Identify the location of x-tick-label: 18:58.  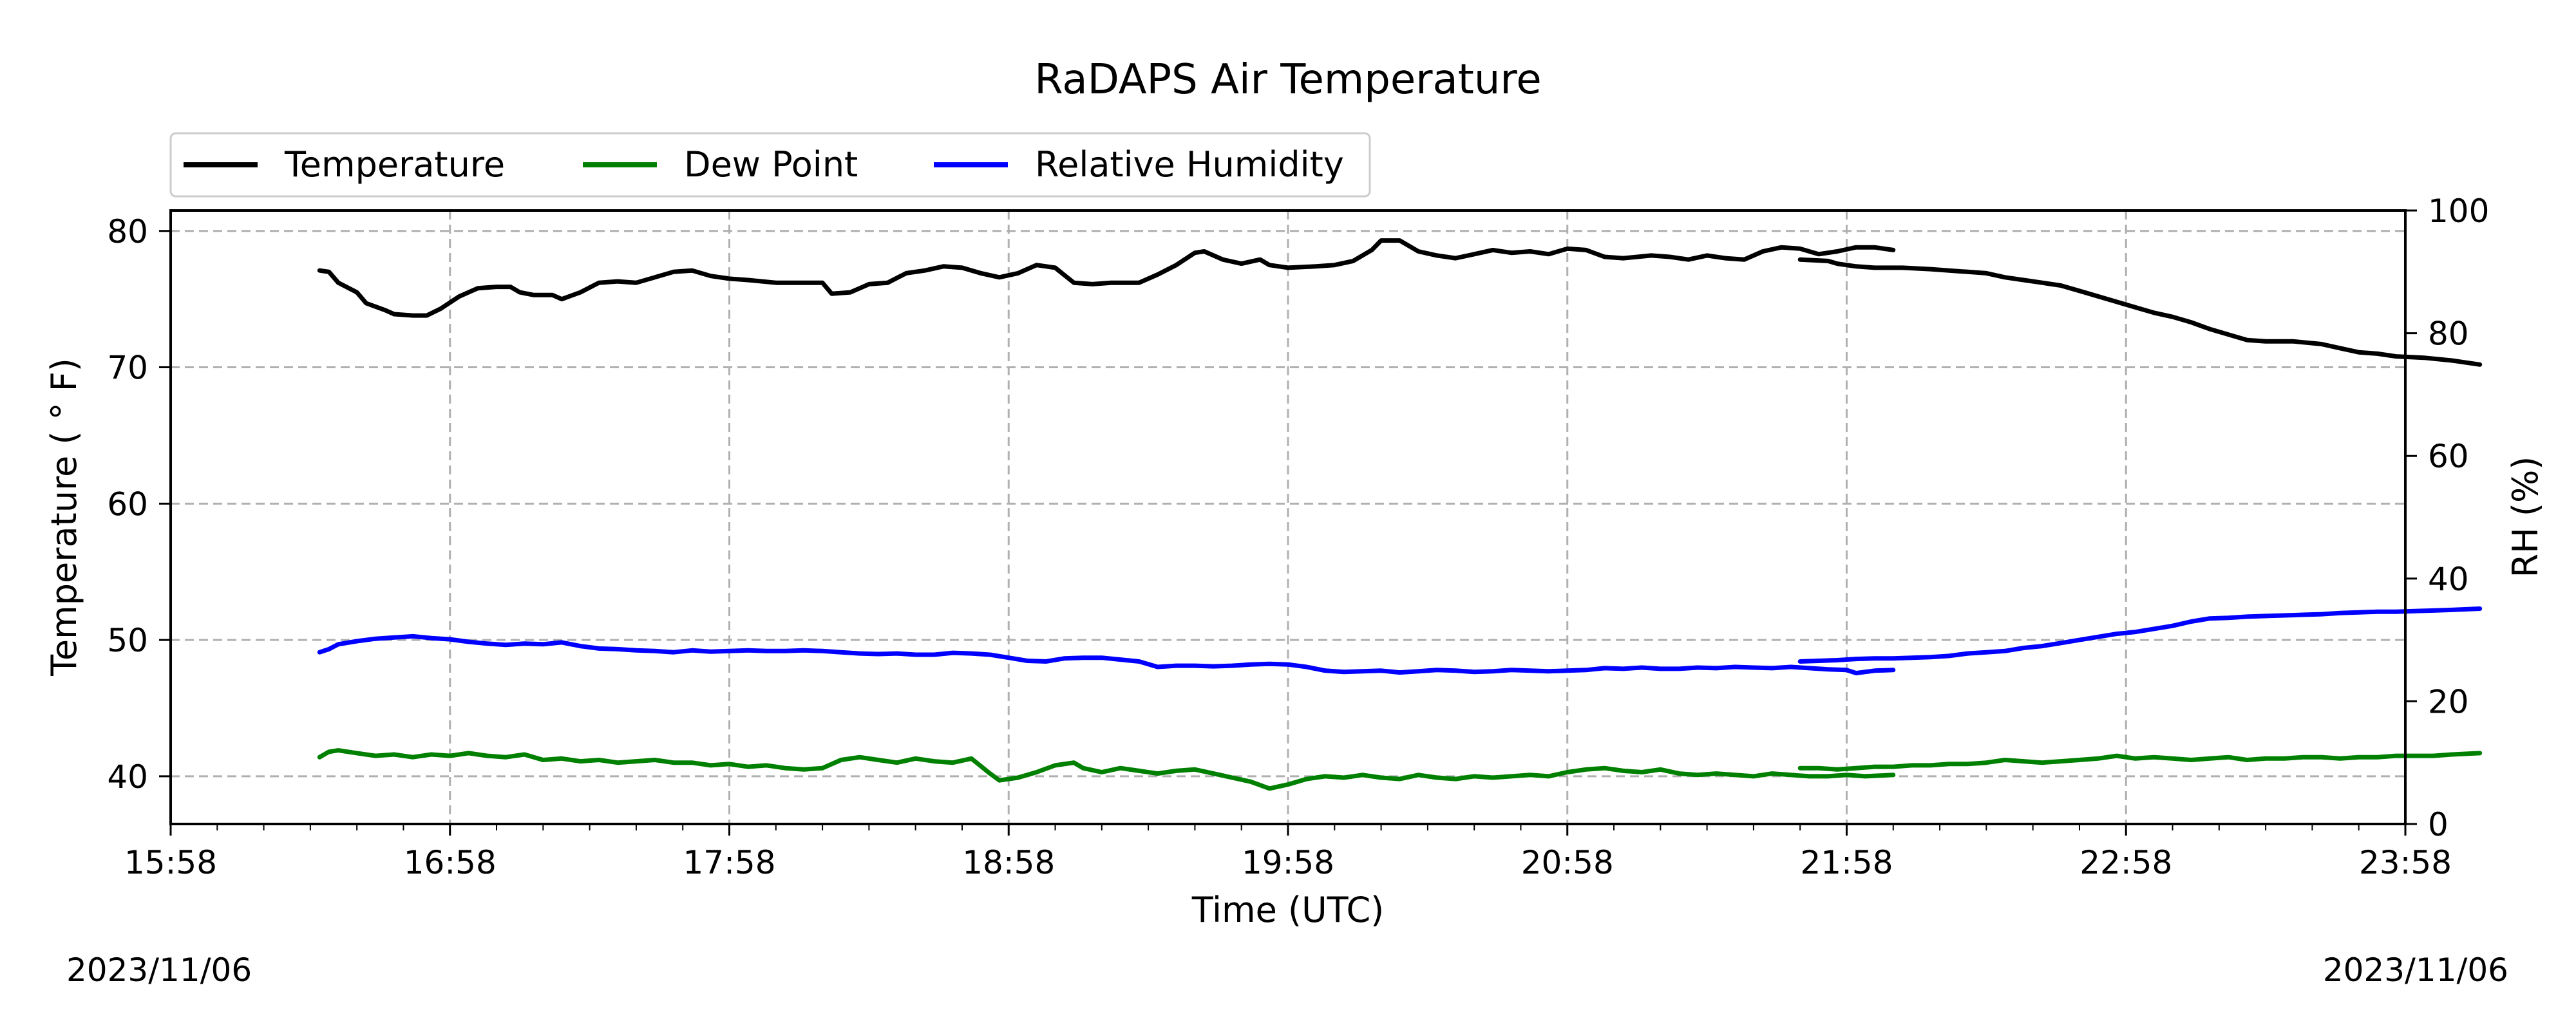
(1008, 862).